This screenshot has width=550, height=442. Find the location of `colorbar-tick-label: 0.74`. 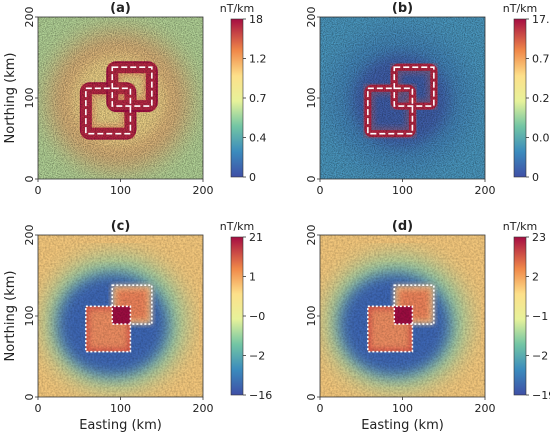

colorbar-tick-label: 0.74 is located at coordinates (541, 59).